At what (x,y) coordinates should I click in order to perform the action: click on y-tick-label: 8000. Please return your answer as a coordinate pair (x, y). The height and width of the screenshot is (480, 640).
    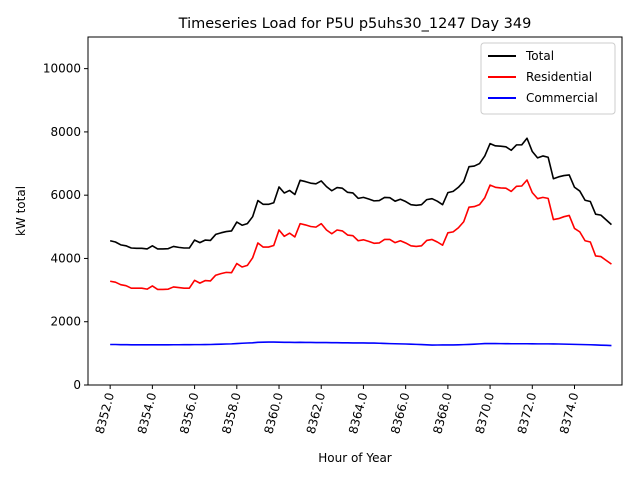
    Looking at the image, I should click on (65, 132).